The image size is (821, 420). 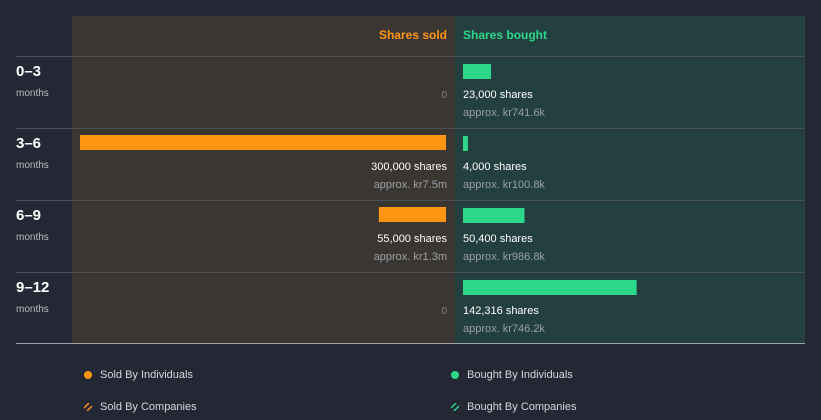 I want to click on bought-approx-label: approx. kr741.6k, so click(x=504, y=113).